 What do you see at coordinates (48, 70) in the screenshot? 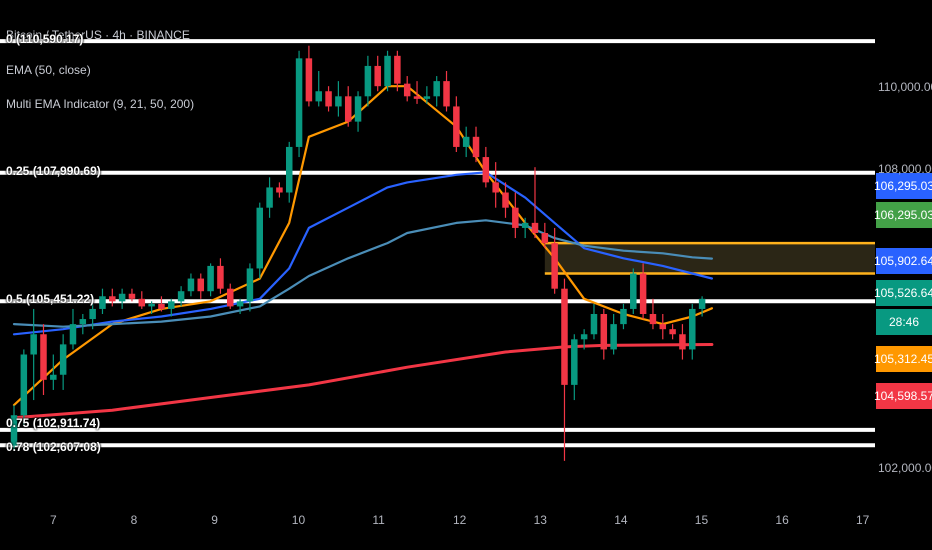
I see `ema-legend-label: EMA (50, close)` at bounding box center [48, 70].